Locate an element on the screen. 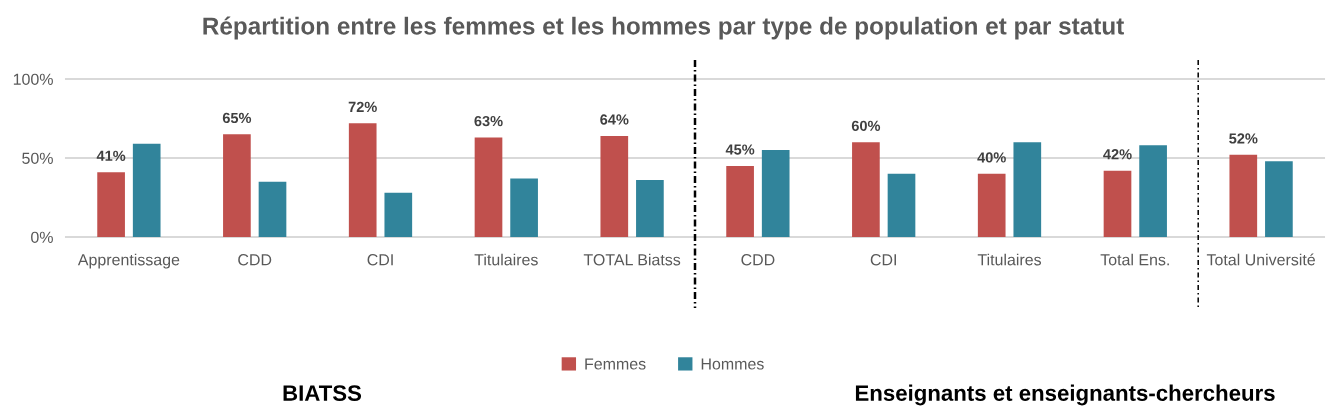  legend-label: Hommes is located at coordinates (732, 364).